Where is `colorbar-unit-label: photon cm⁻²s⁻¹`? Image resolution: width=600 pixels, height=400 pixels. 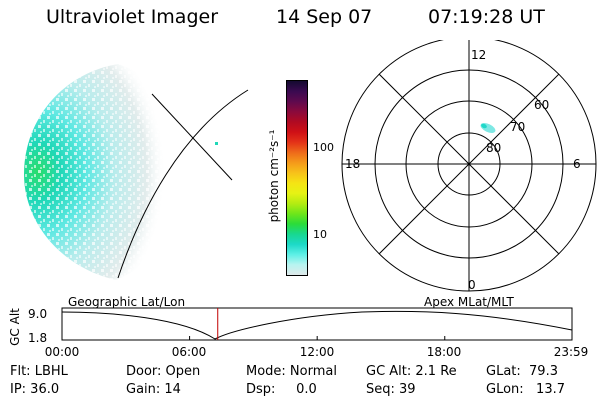
colorbar-unit-label: photon cm⁻²s⁻¹ is located at coordinates (274, 176).